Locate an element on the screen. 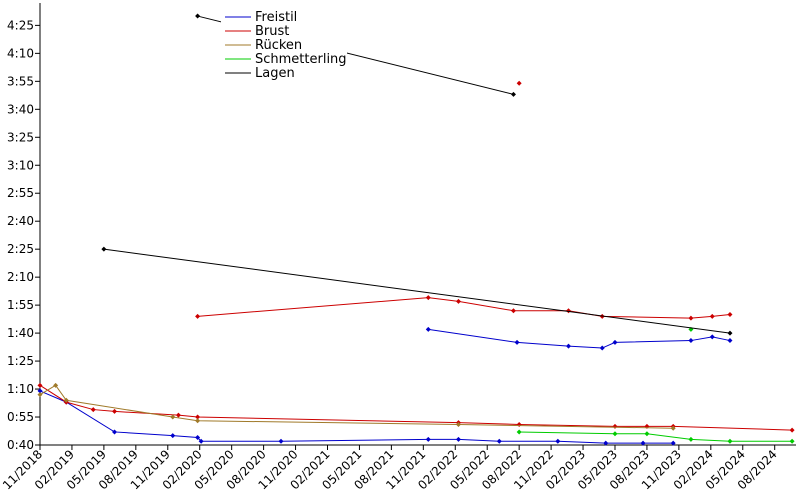 The height and width of the screenshot is (500, 800). y-tick-label: 3:55 is located at coordinates (20, 81).